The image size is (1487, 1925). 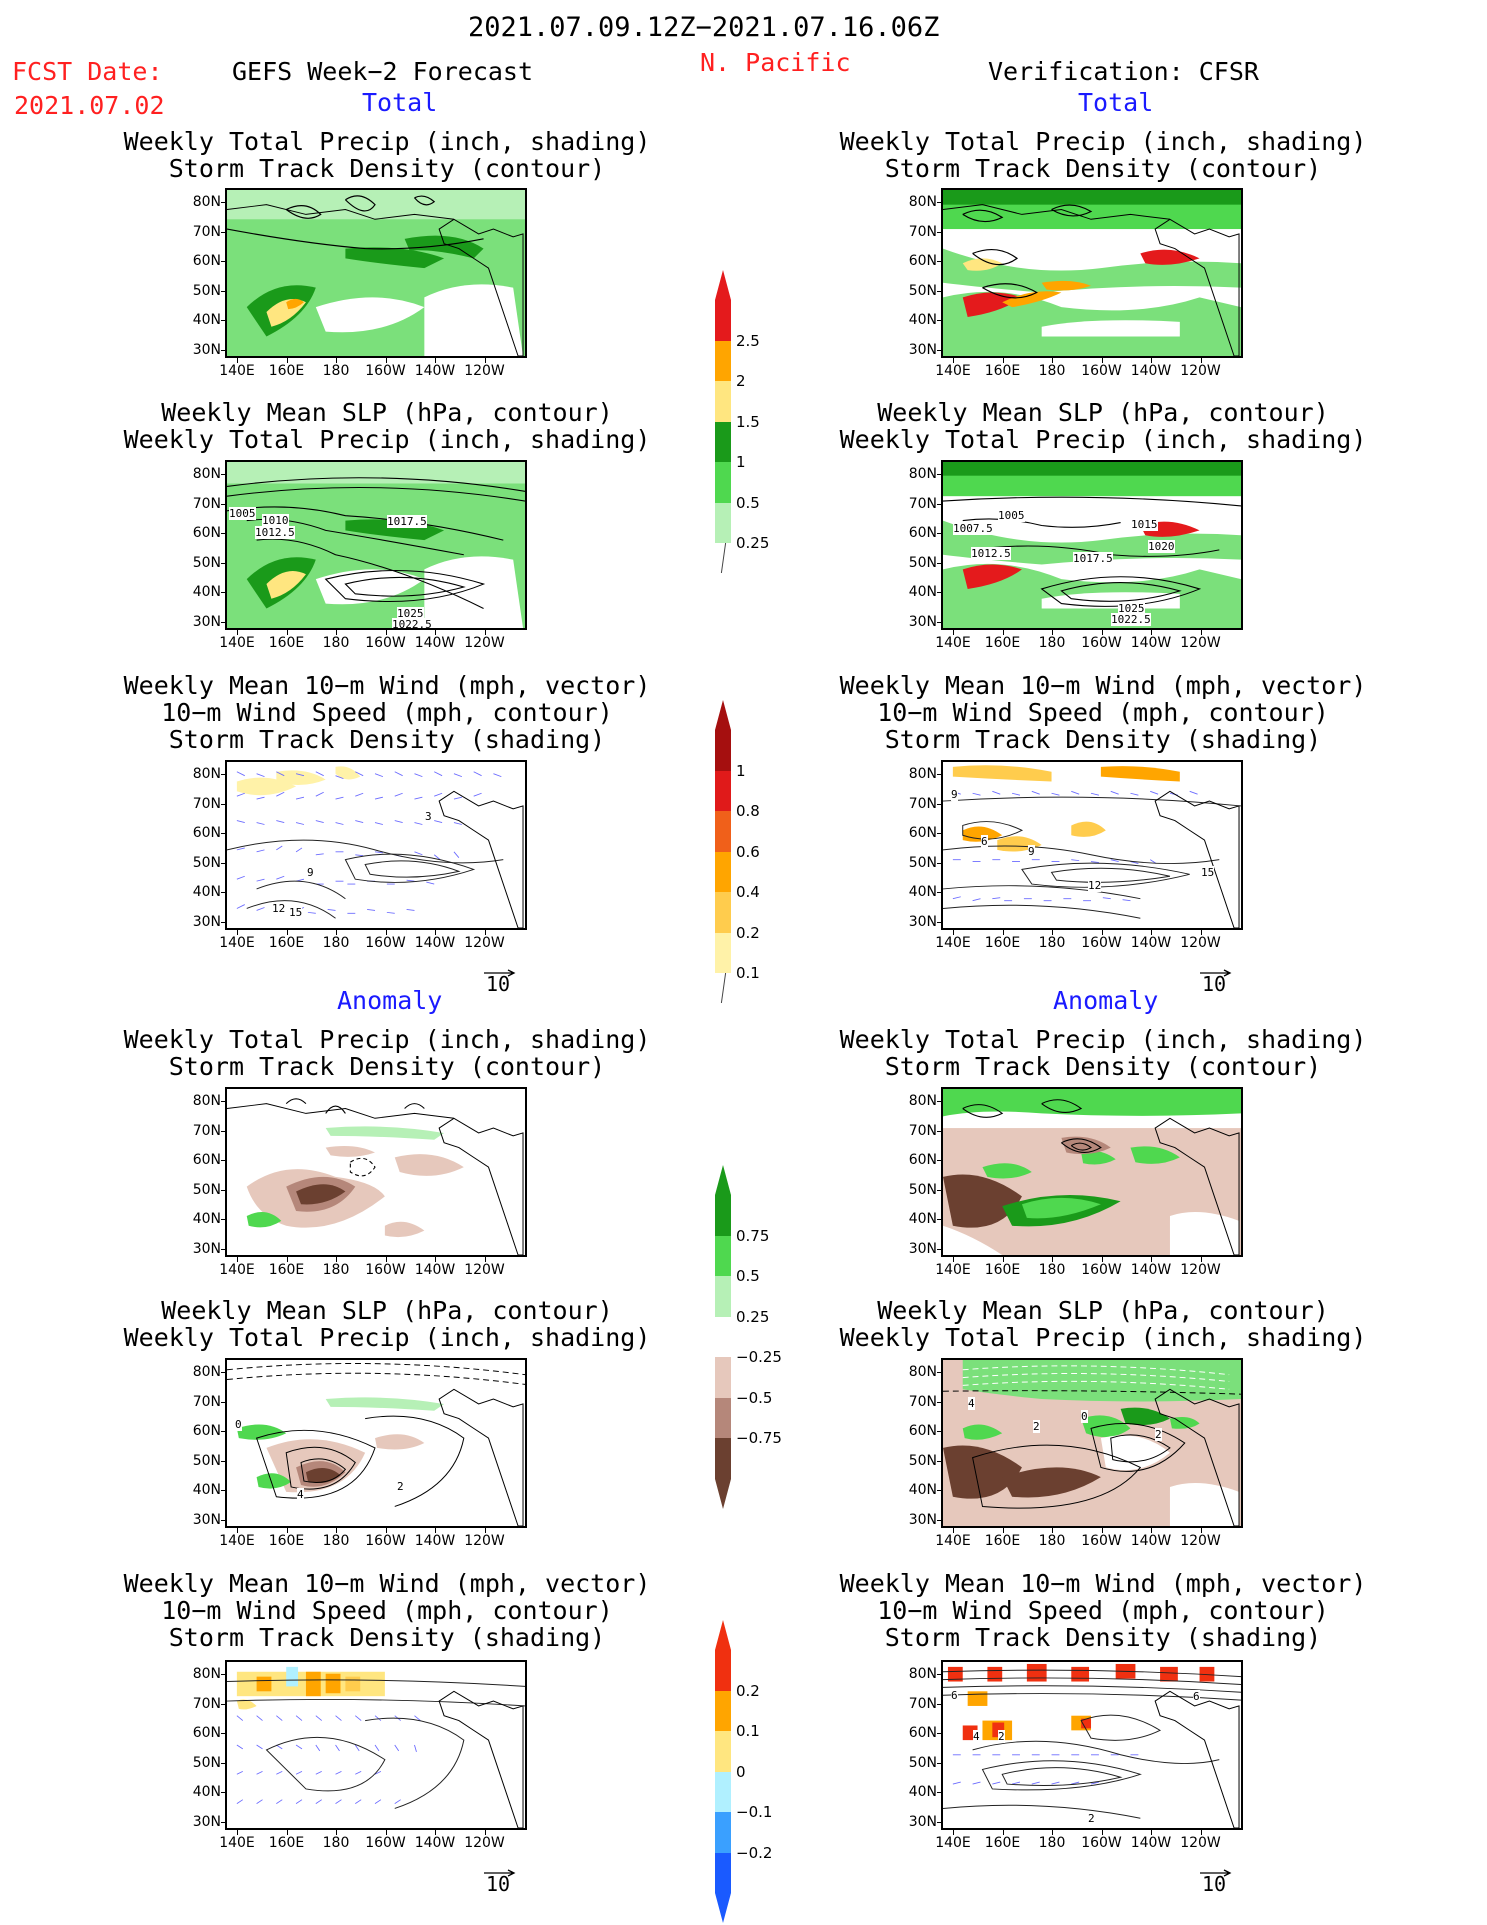 I want to click on colorbar-label: 1, so click(x=741, y=462).